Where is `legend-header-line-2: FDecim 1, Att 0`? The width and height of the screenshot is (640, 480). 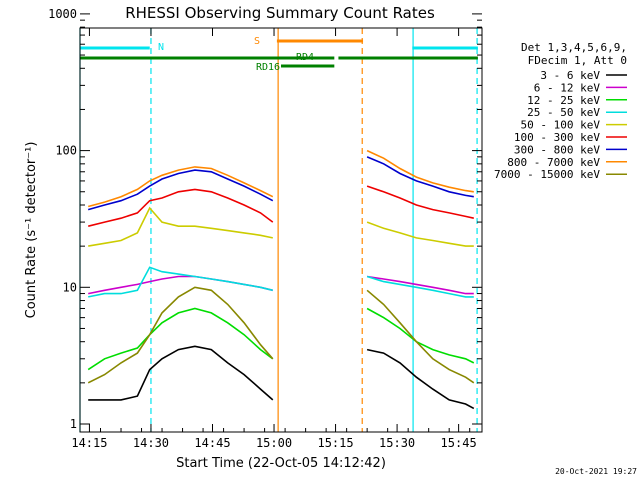 legend-header-line-2: FDecim 1, Att 0 is located at coordinates (577, 60).